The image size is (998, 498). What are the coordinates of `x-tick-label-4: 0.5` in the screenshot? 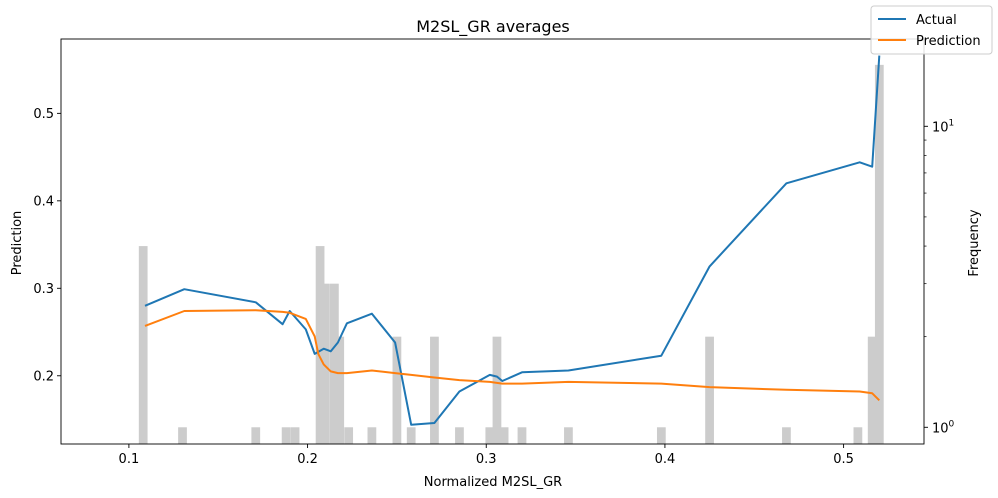 It's located at (843, 459).